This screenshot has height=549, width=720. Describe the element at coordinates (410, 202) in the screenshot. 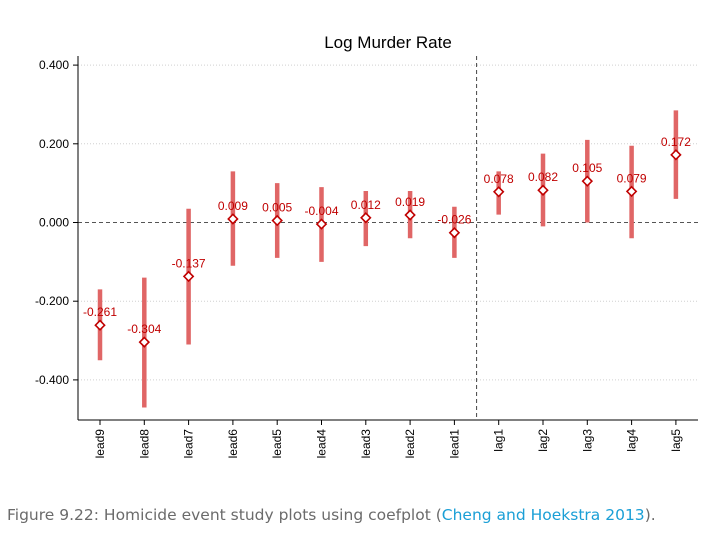

I see `data-label: 0.019` at that location.